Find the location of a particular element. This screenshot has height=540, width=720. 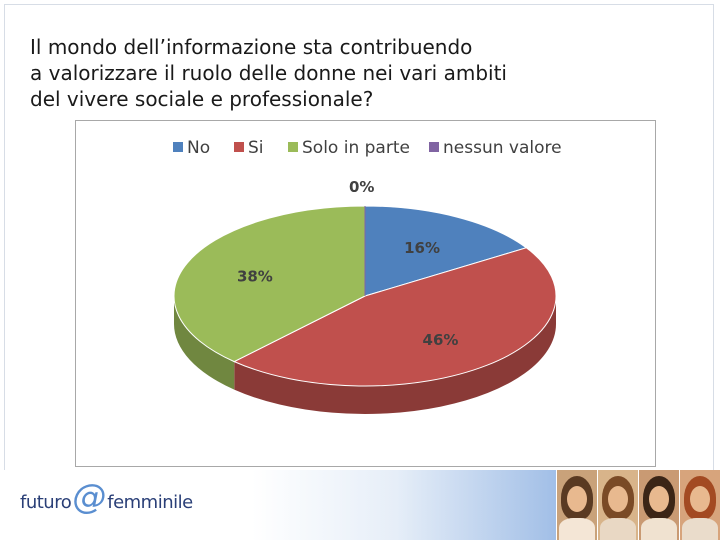

legend-label-0: No is located at coordinates (198, 148).